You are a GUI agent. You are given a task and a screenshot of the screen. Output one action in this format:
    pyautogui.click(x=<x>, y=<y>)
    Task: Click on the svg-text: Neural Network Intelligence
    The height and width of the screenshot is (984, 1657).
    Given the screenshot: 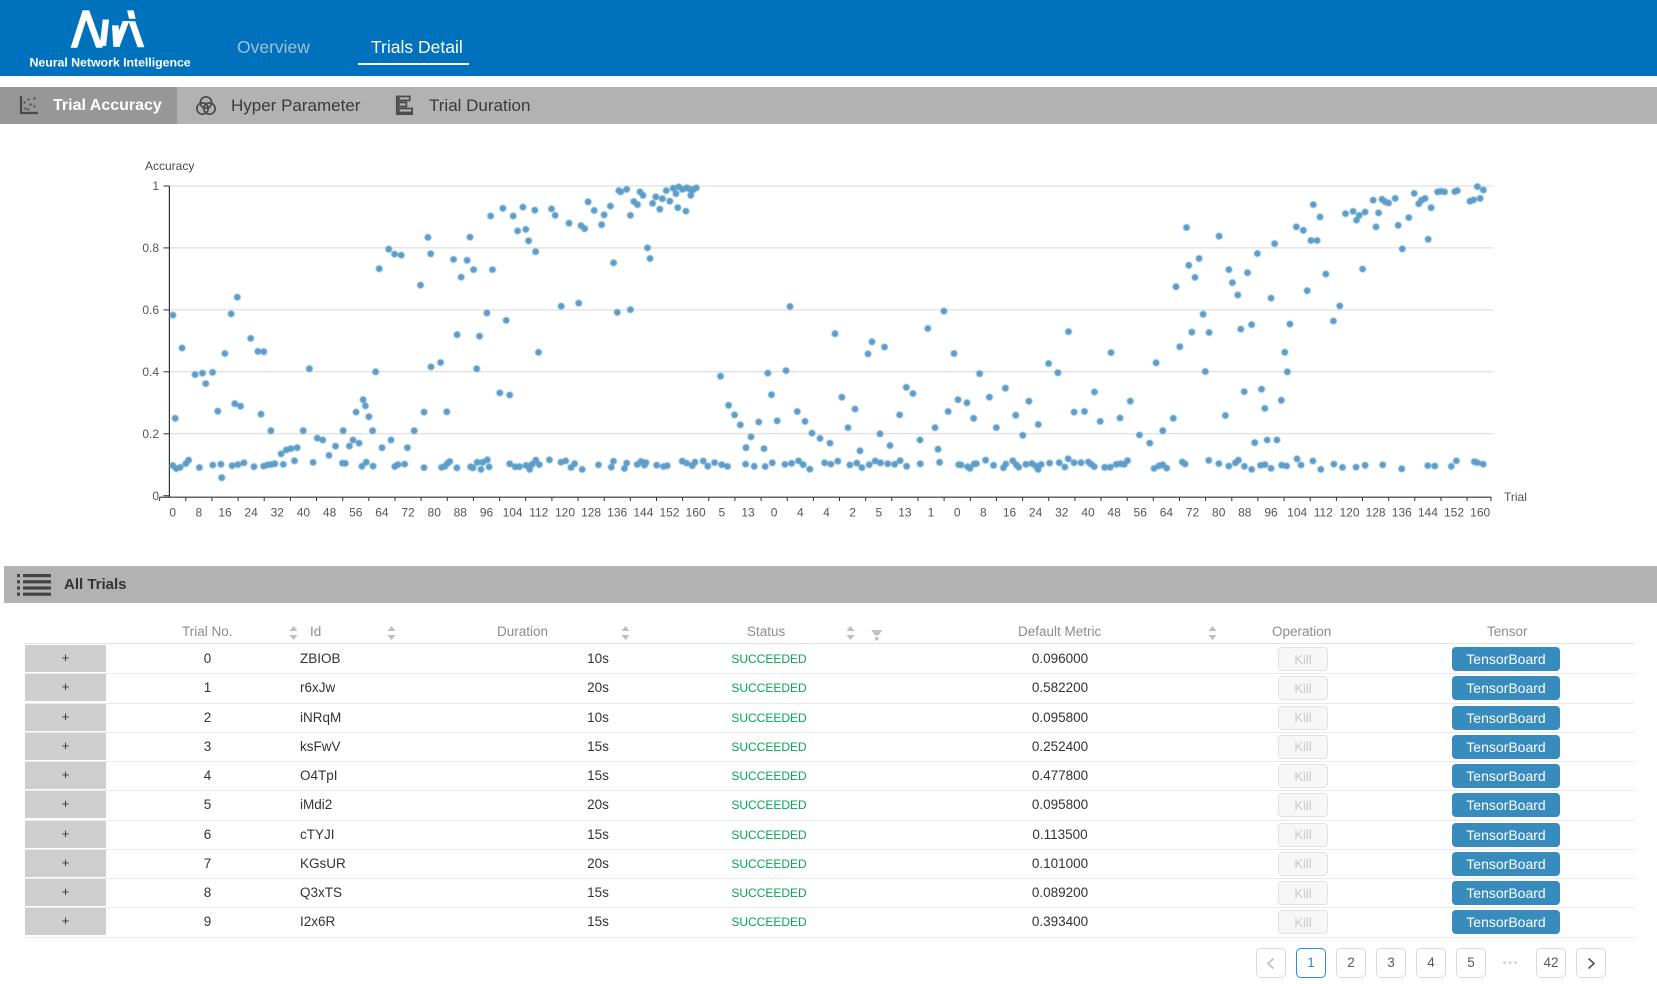 What is the action you would take?
    pyautogui.click(x=110, y=63)
    